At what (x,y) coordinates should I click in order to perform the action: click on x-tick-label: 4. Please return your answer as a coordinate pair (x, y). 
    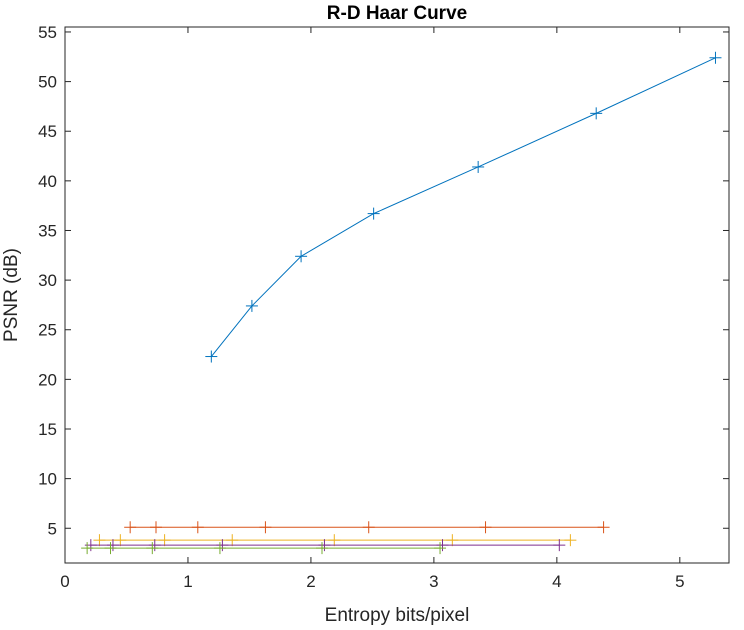
    Looking at the image, I should click on (556, 581).